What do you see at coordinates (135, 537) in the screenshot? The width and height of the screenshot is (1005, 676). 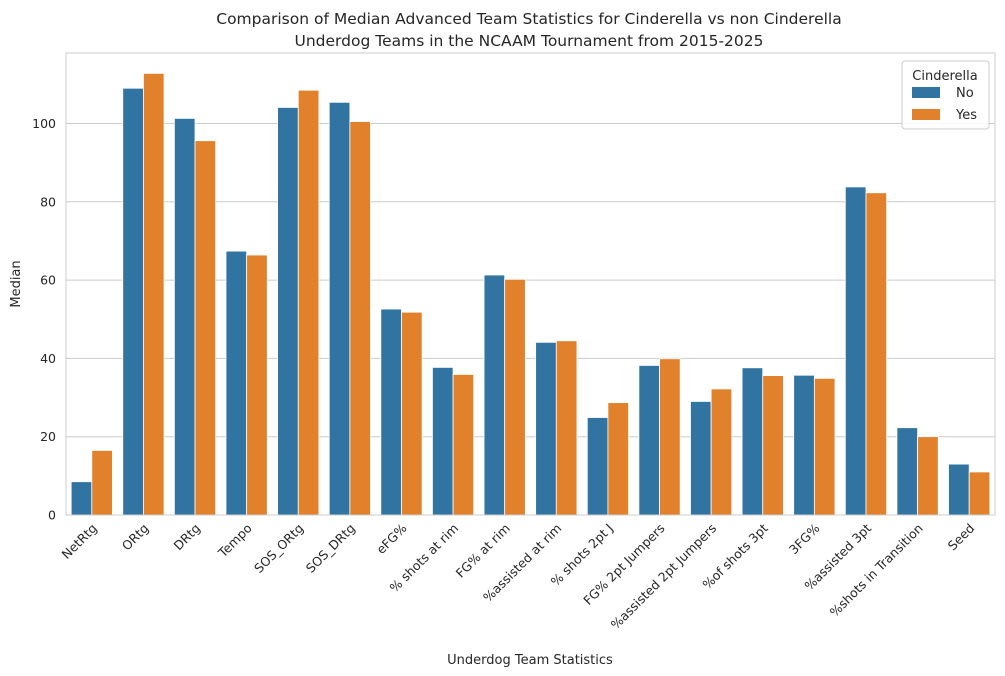 I see `x-tick-label: ORtg` at bounding box center [135, 537].